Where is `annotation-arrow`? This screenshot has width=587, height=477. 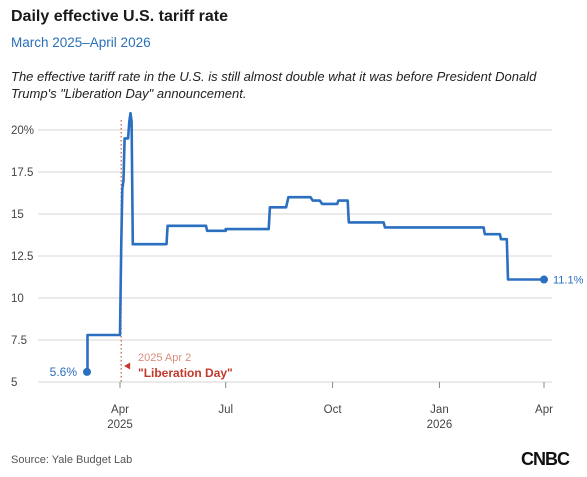
annotation-arrow is located at coordinates (127, 366).